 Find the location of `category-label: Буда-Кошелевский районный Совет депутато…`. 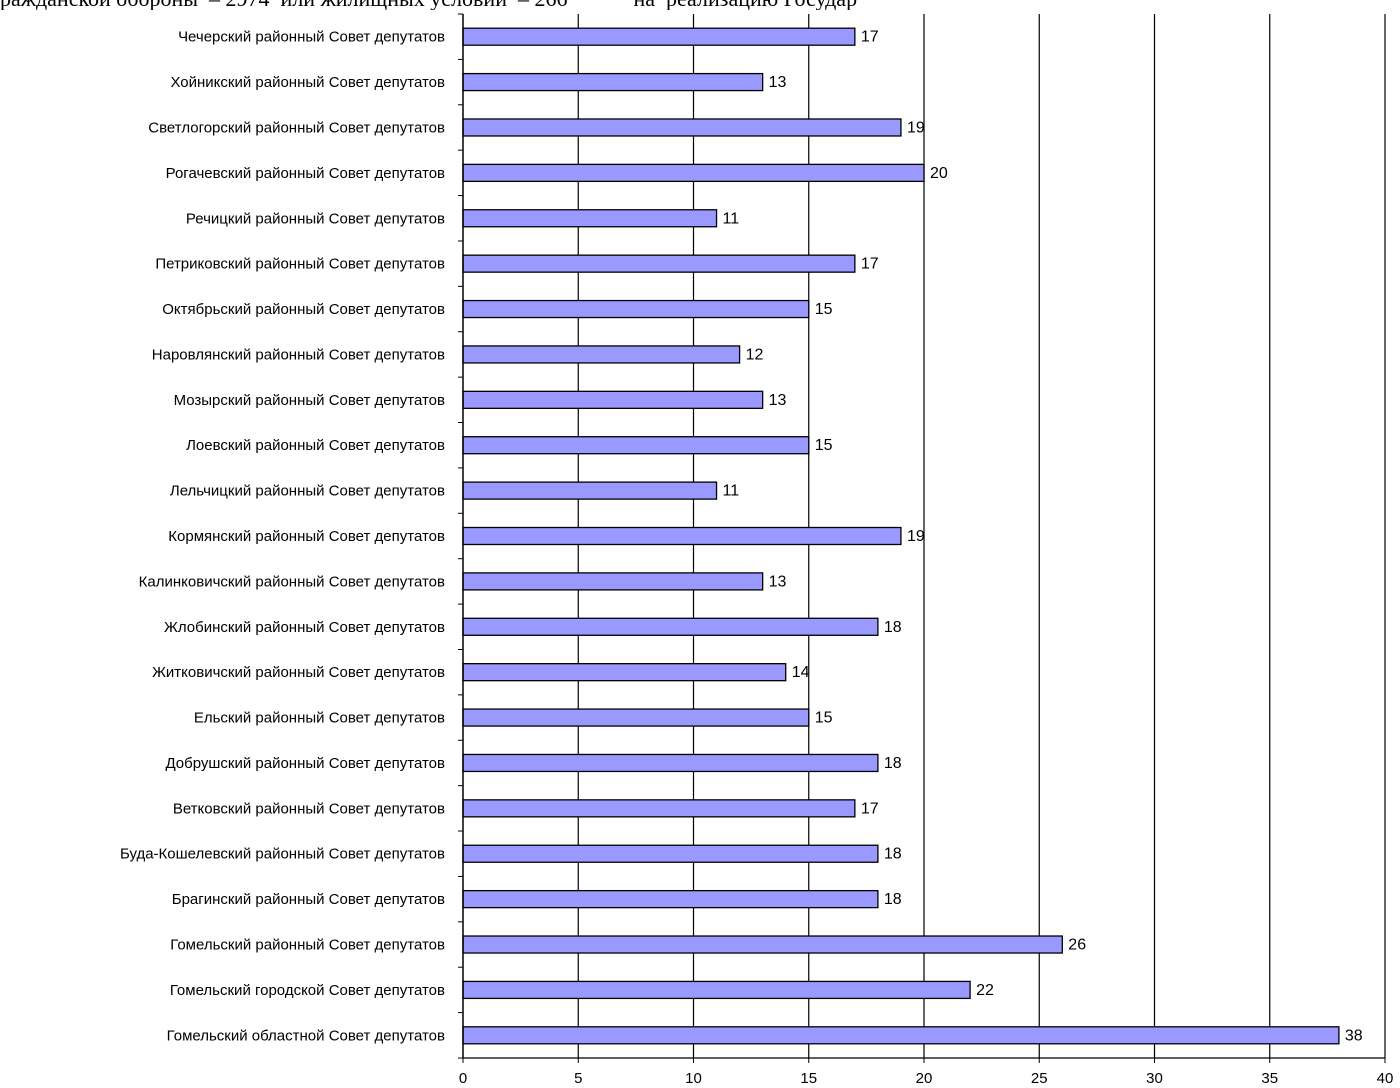

category-label: Буда-Кошелевский районный Совет депутато… is located at coordinates (282, 854).